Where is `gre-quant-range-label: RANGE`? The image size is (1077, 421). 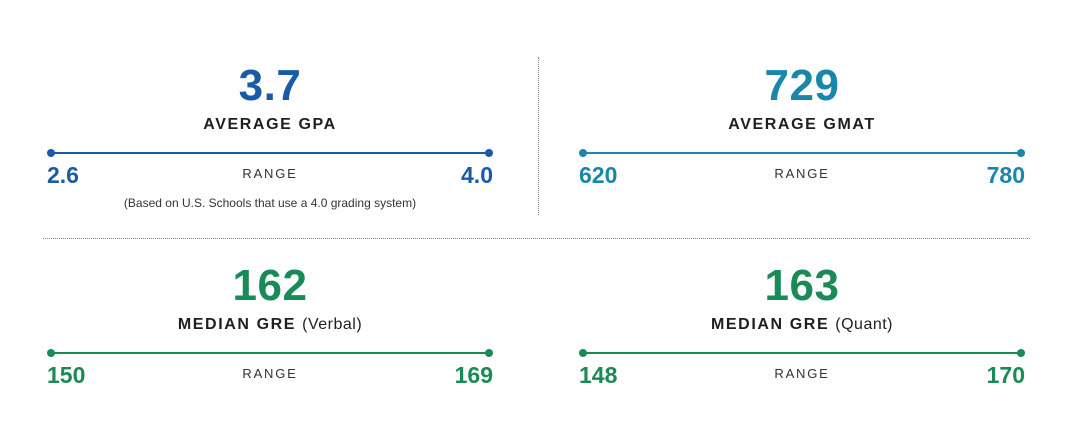 gre-quant-range-label: RANGE is located at coordinates (802, 373).